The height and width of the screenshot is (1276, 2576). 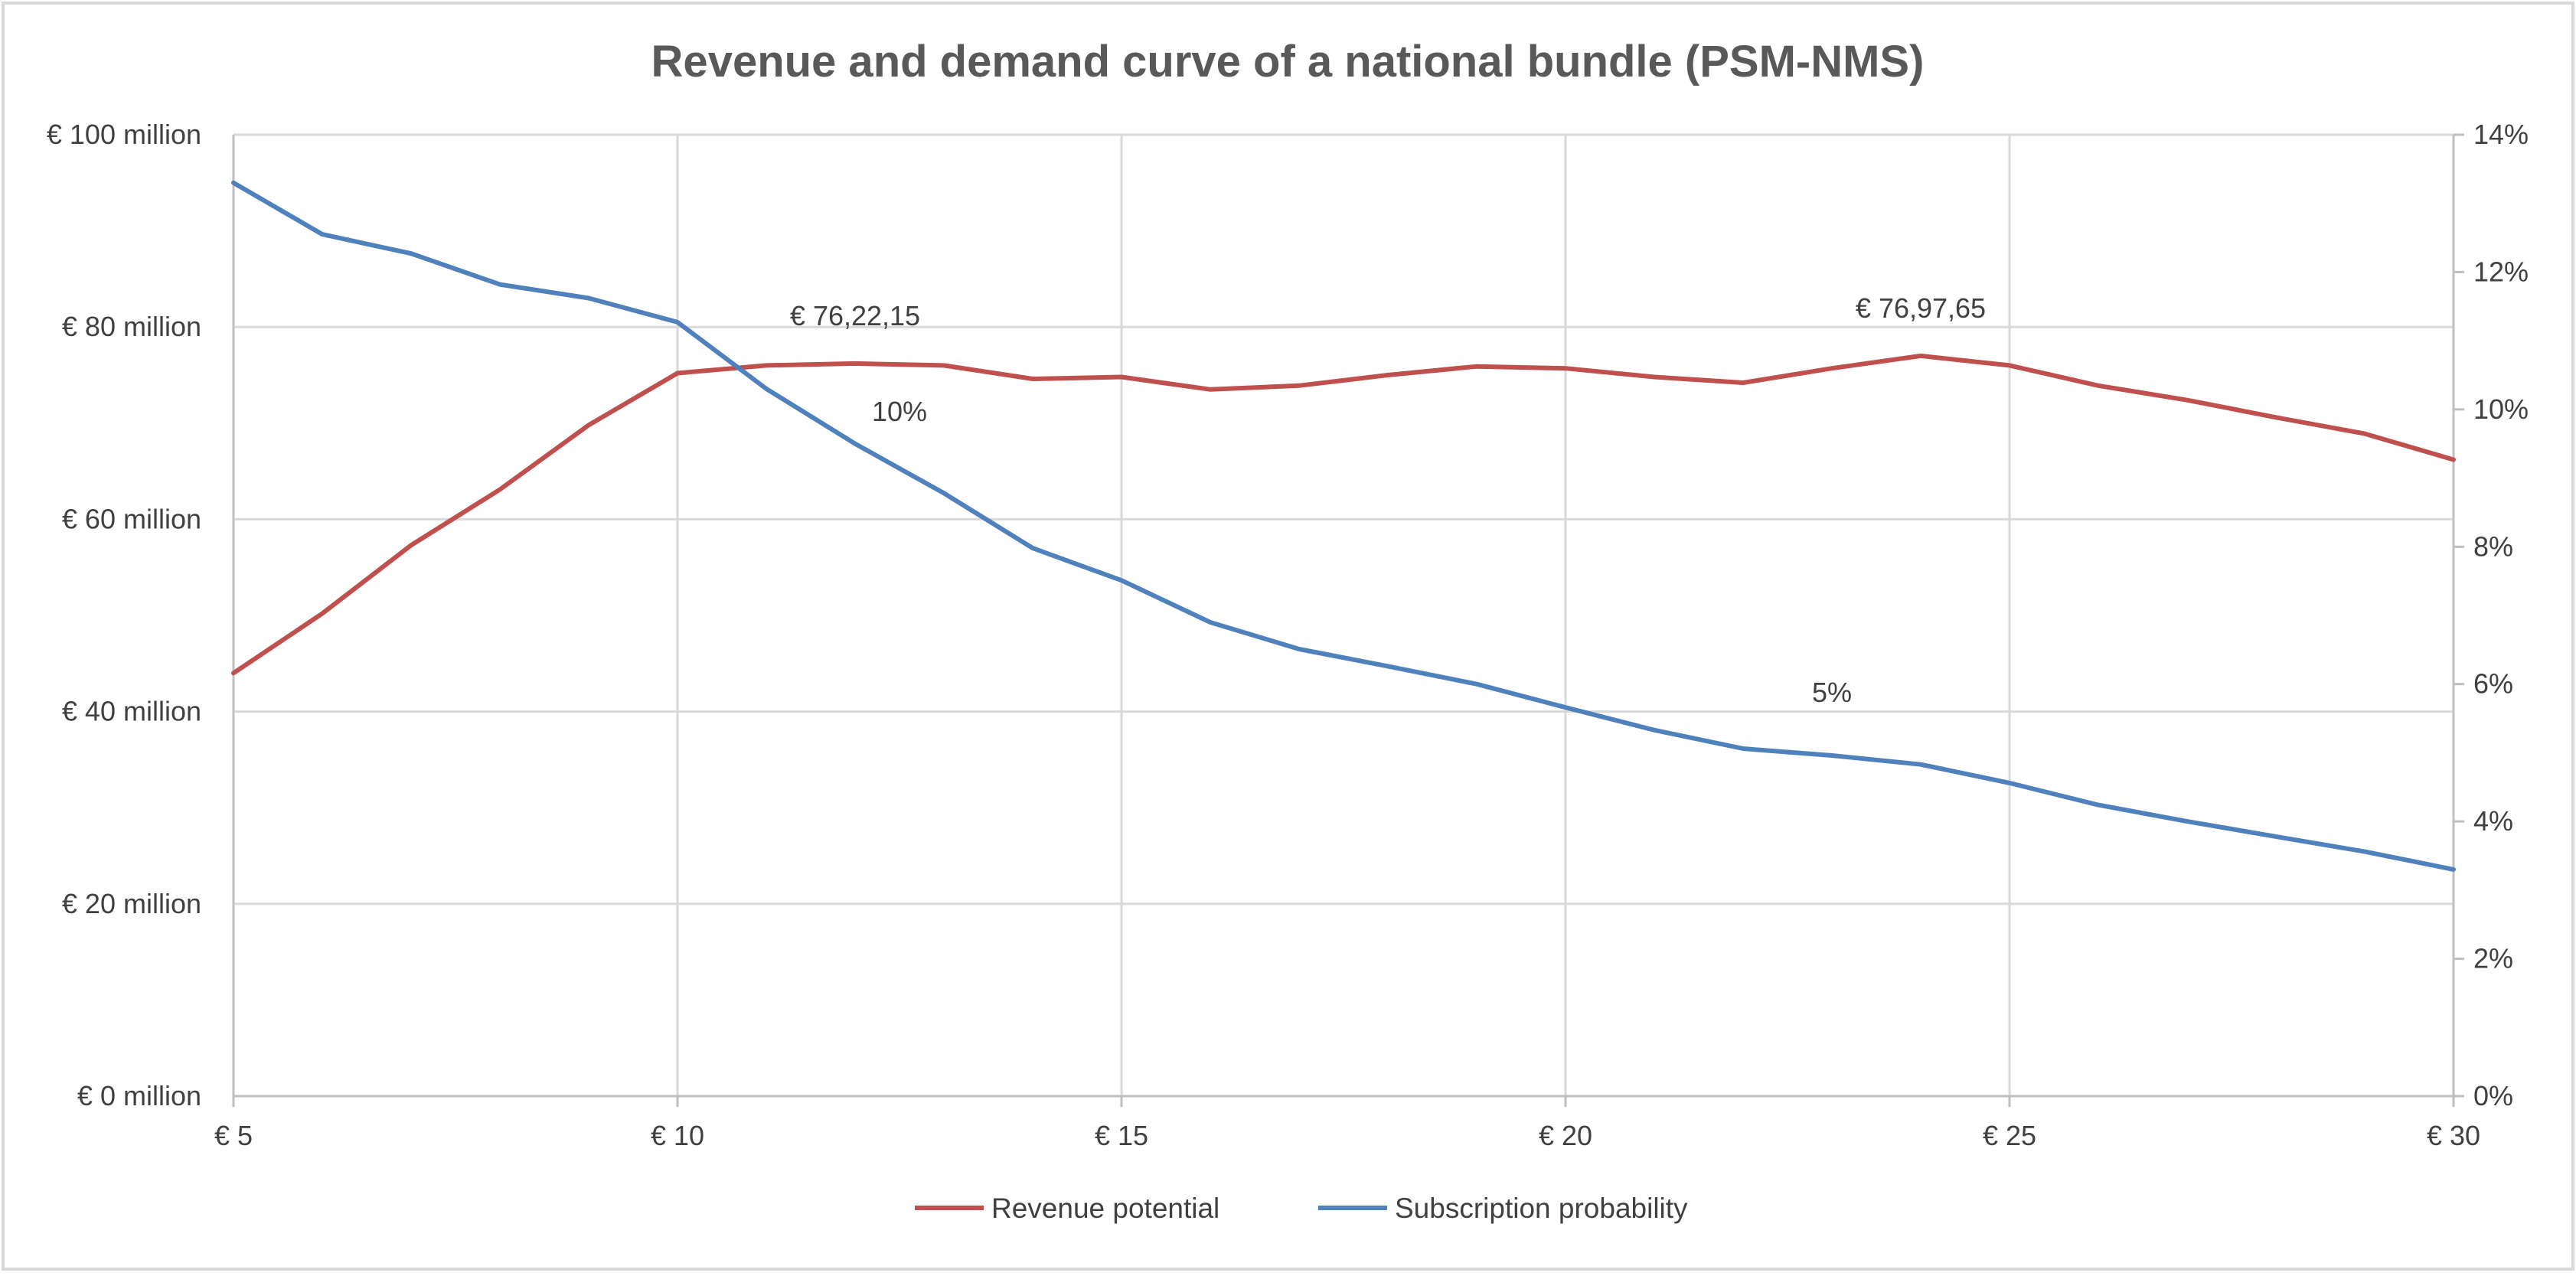 I want to click on y-left-tick-label: € 60 million, so click(x=131, y=518).